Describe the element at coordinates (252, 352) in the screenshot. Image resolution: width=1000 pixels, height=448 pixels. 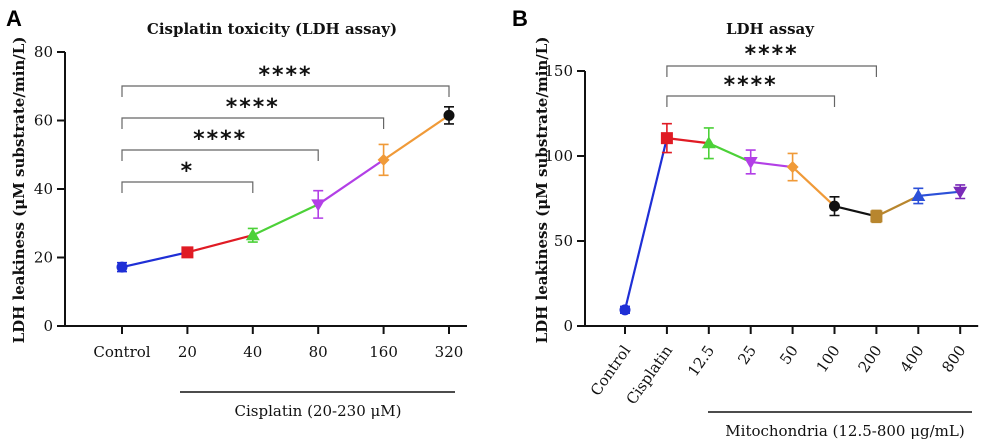
I see `panel-a-x-tick-label: 40` at that location.